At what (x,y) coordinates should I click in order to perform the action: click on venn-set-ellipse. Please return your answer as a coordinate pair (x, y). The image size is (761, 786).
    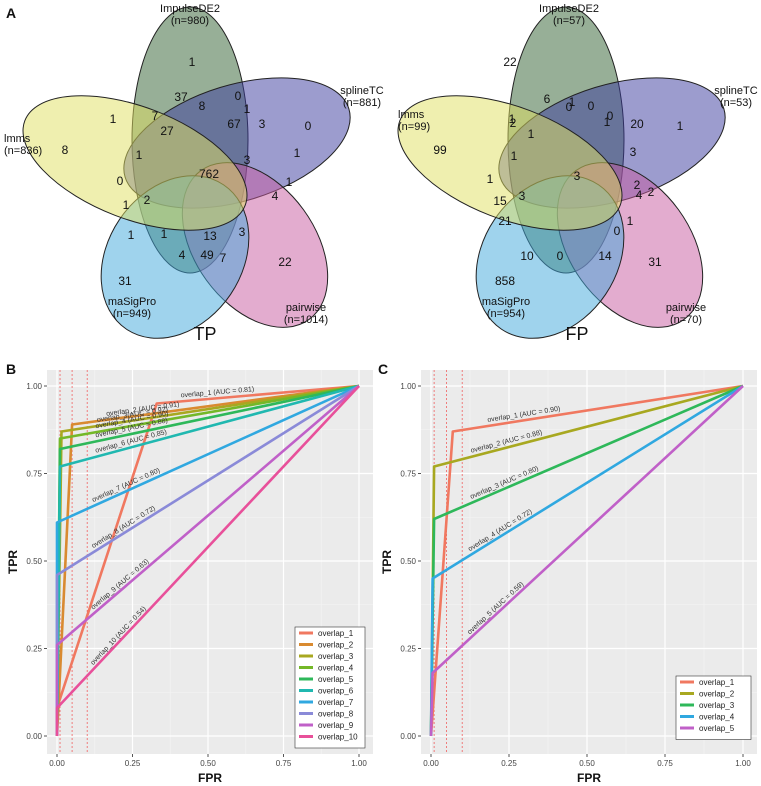
    Looking at the image, I should click on (510, 163).